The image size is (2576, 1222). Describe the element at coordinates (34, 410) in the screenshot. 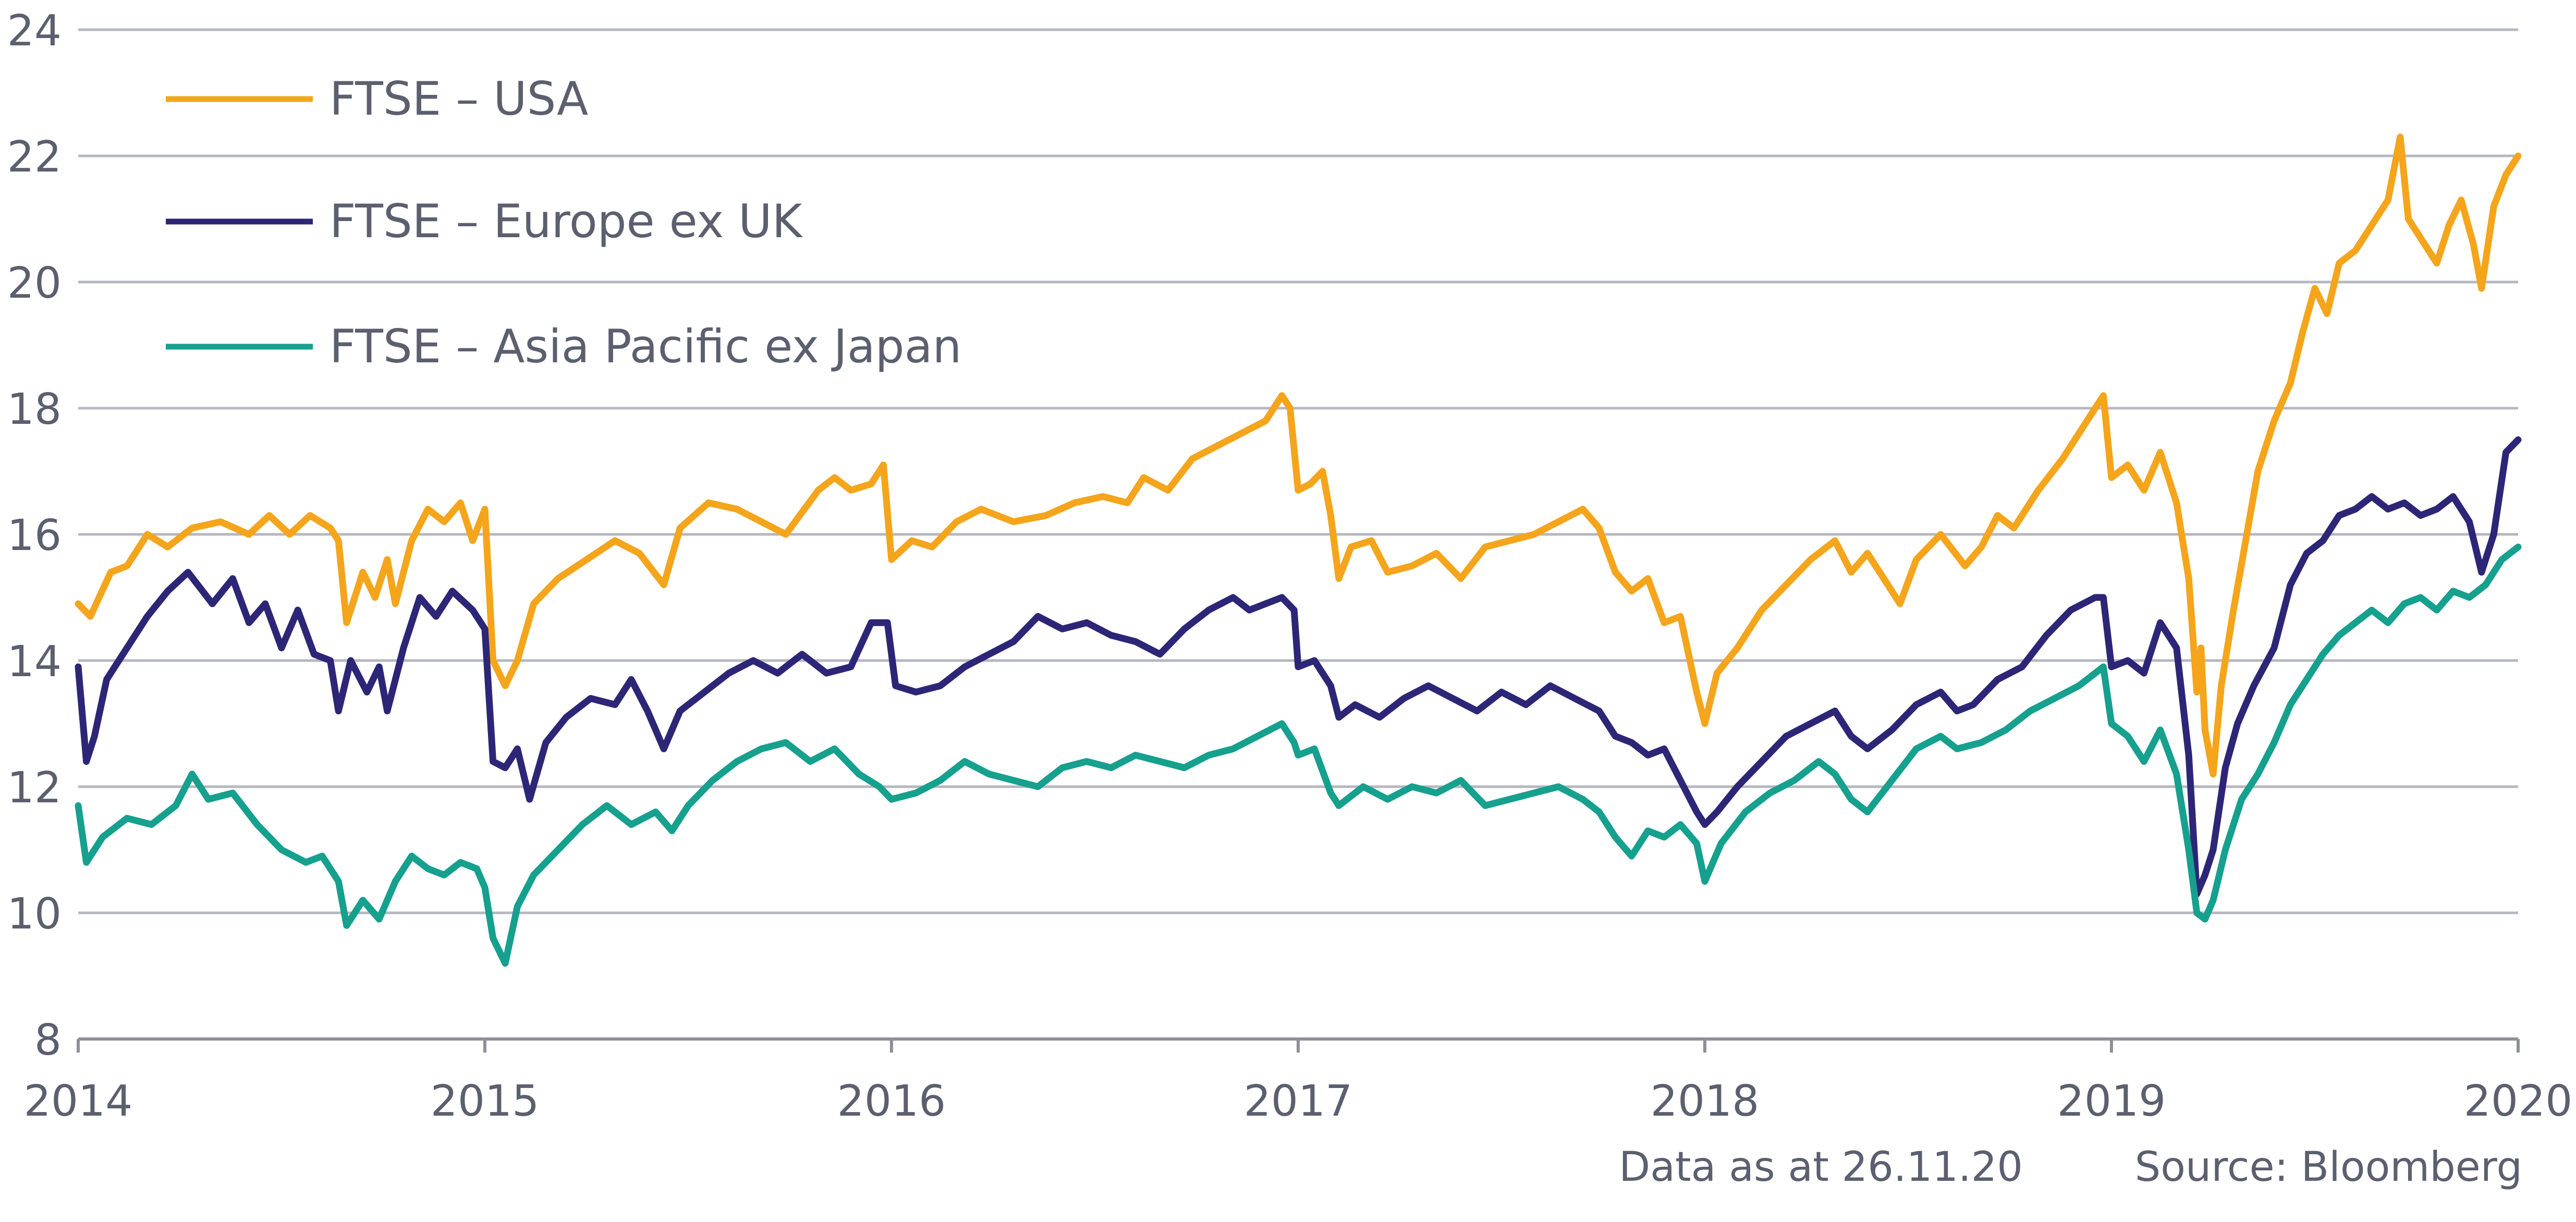

I see `y-tick-label: 18` at that location.